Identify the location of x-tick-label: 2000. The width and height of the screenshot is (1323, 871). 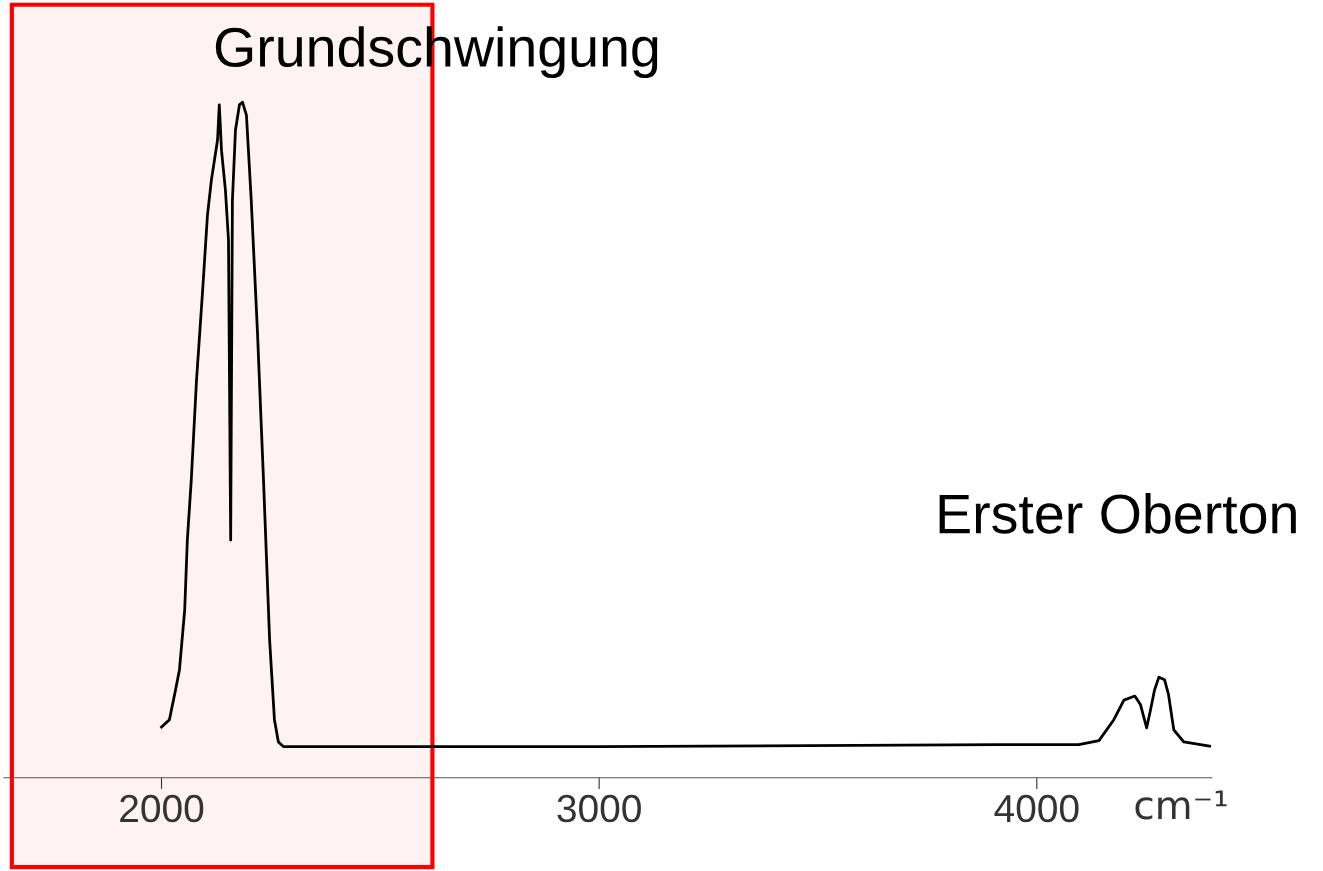
(162, 808).